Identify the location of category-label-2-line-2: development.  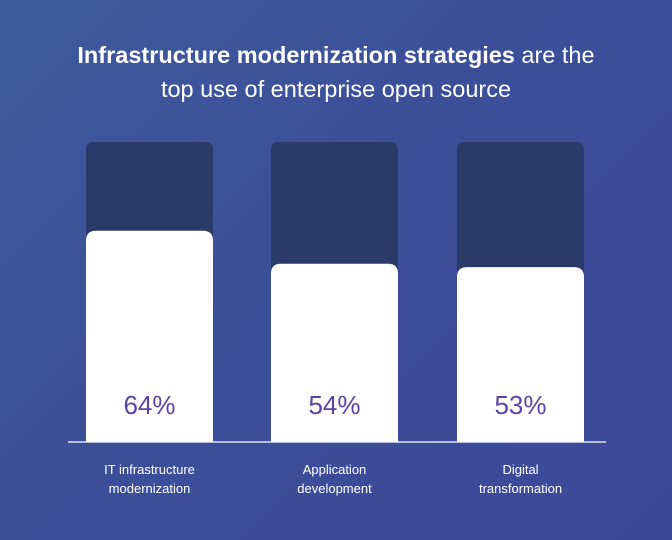
(334, 488).